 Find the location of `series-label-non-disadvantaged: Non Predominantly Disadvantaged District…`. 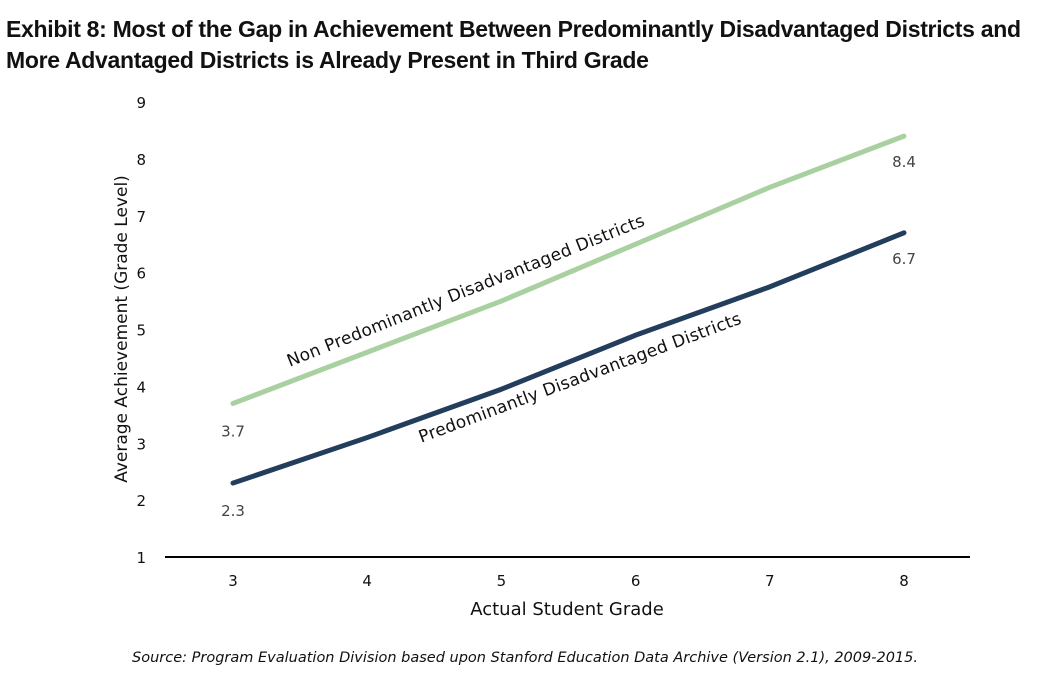

series-label-non-disadvantaged: Non Predominantly Disadvantaged District… is located at coordinates (466, 291).